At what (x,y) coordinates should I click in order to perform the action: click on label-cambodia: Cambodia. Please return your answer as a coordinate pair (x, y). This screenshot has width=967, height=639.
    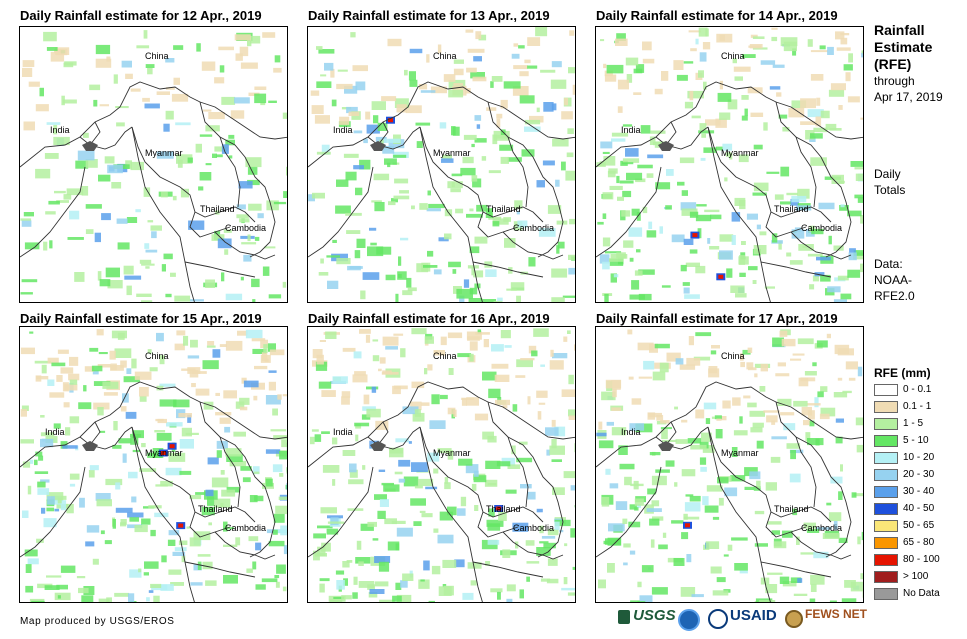
    Looking at the image, I should click on (246, 528).